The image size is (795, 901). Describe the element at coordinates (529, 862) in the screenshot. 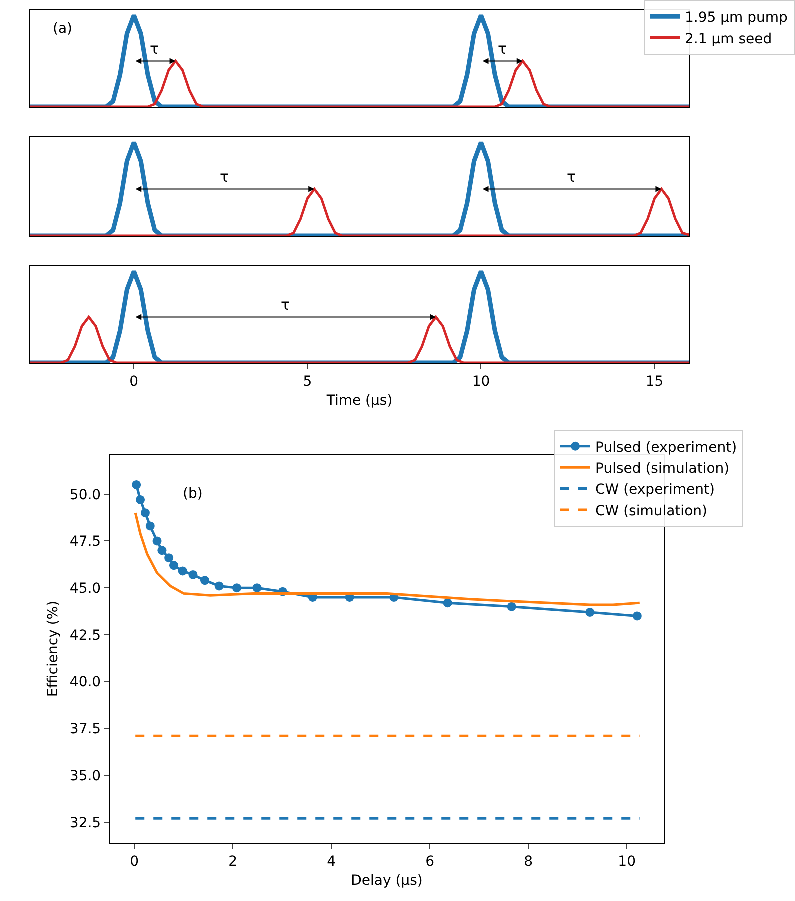

I see `x-tick-label: 8` at that location.